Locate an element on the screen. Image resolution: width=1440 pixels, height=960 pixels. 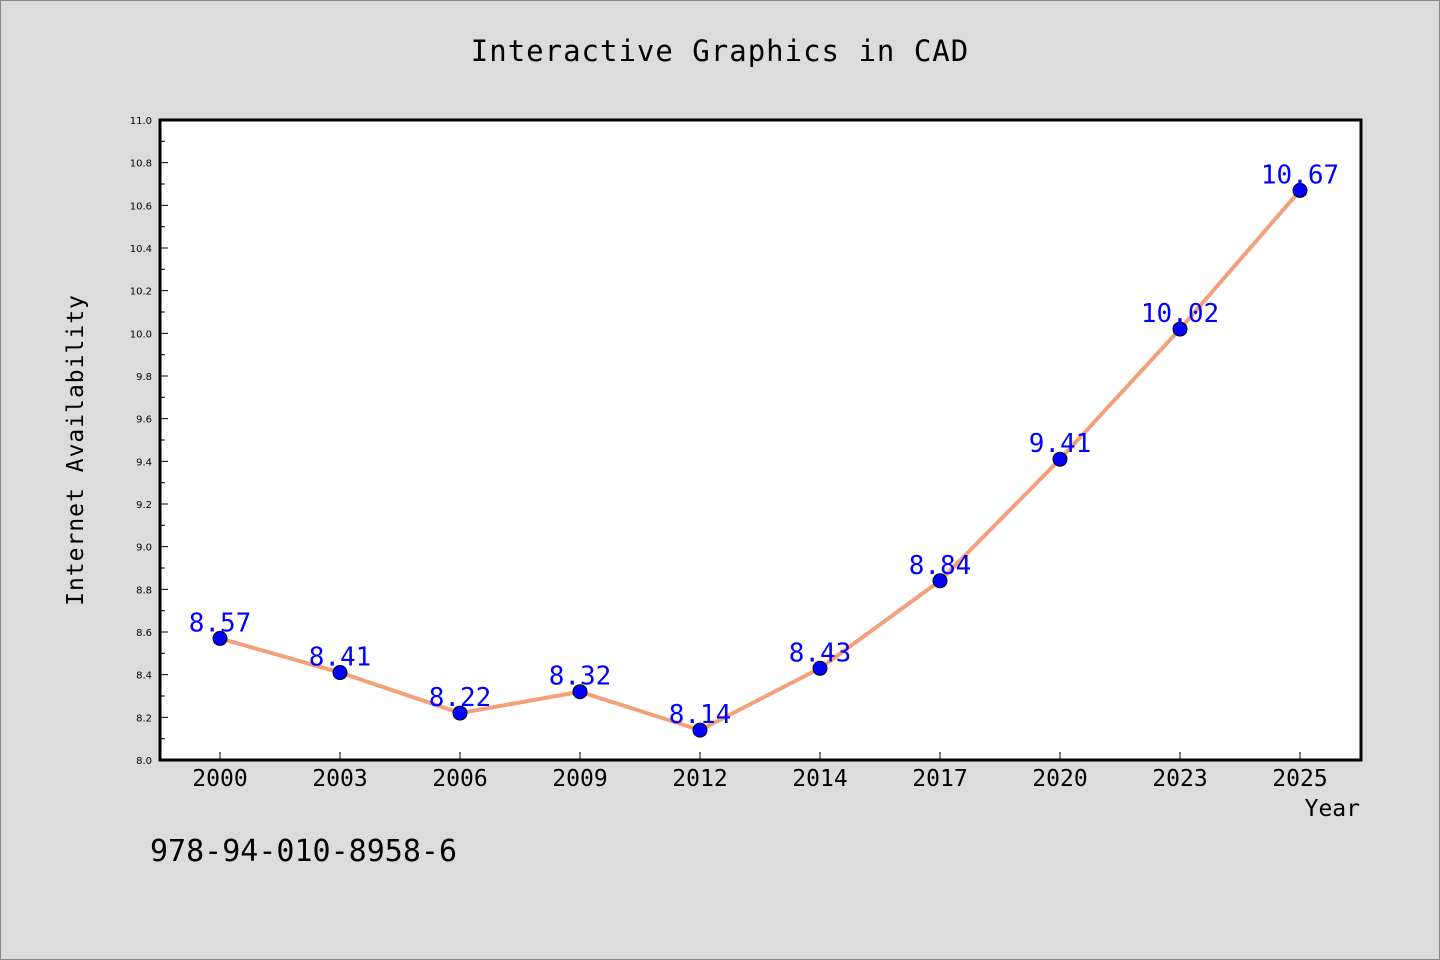
x-tick-label: 2012 is located at coordinates (699, 779).